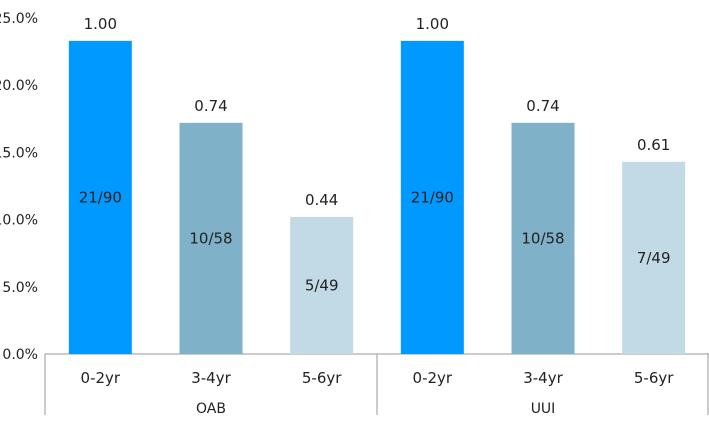 Image resolution: width=709 pixels, height=422 pixels. I want to click on bar-uui-3-4yr, so click(543, 238).